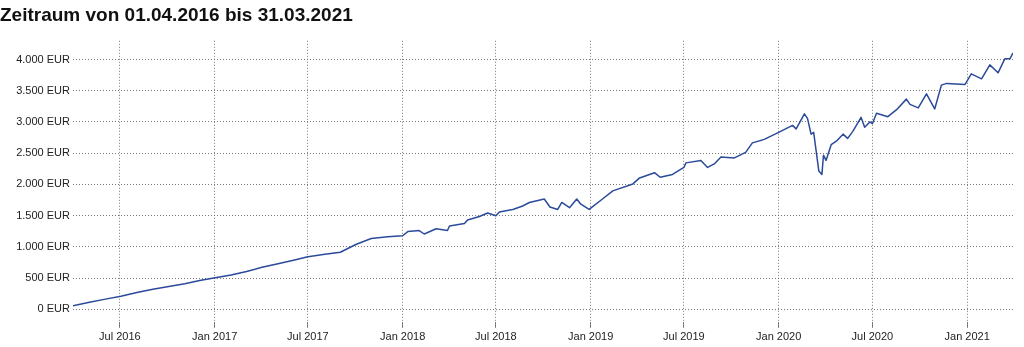 The height and width of the screenshot is (347, 1024). What do you see at coordinates (120, 336) in the screenshot?
I see `x-tick-label: Jul 2016` at bounding box center [120, 336].